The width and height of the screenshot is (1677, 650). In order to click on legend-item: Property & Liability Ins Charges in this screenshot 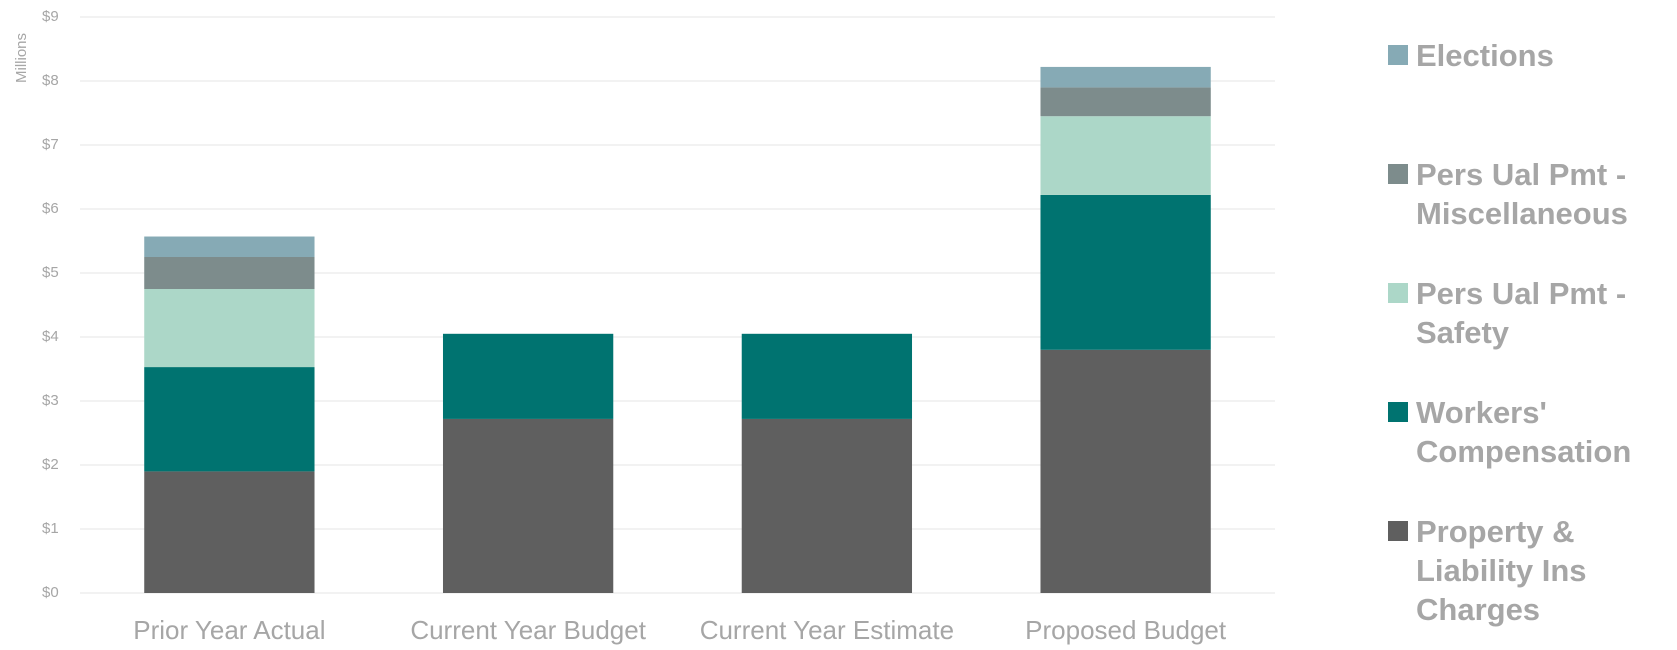, I will do `click(1530, 570)`.